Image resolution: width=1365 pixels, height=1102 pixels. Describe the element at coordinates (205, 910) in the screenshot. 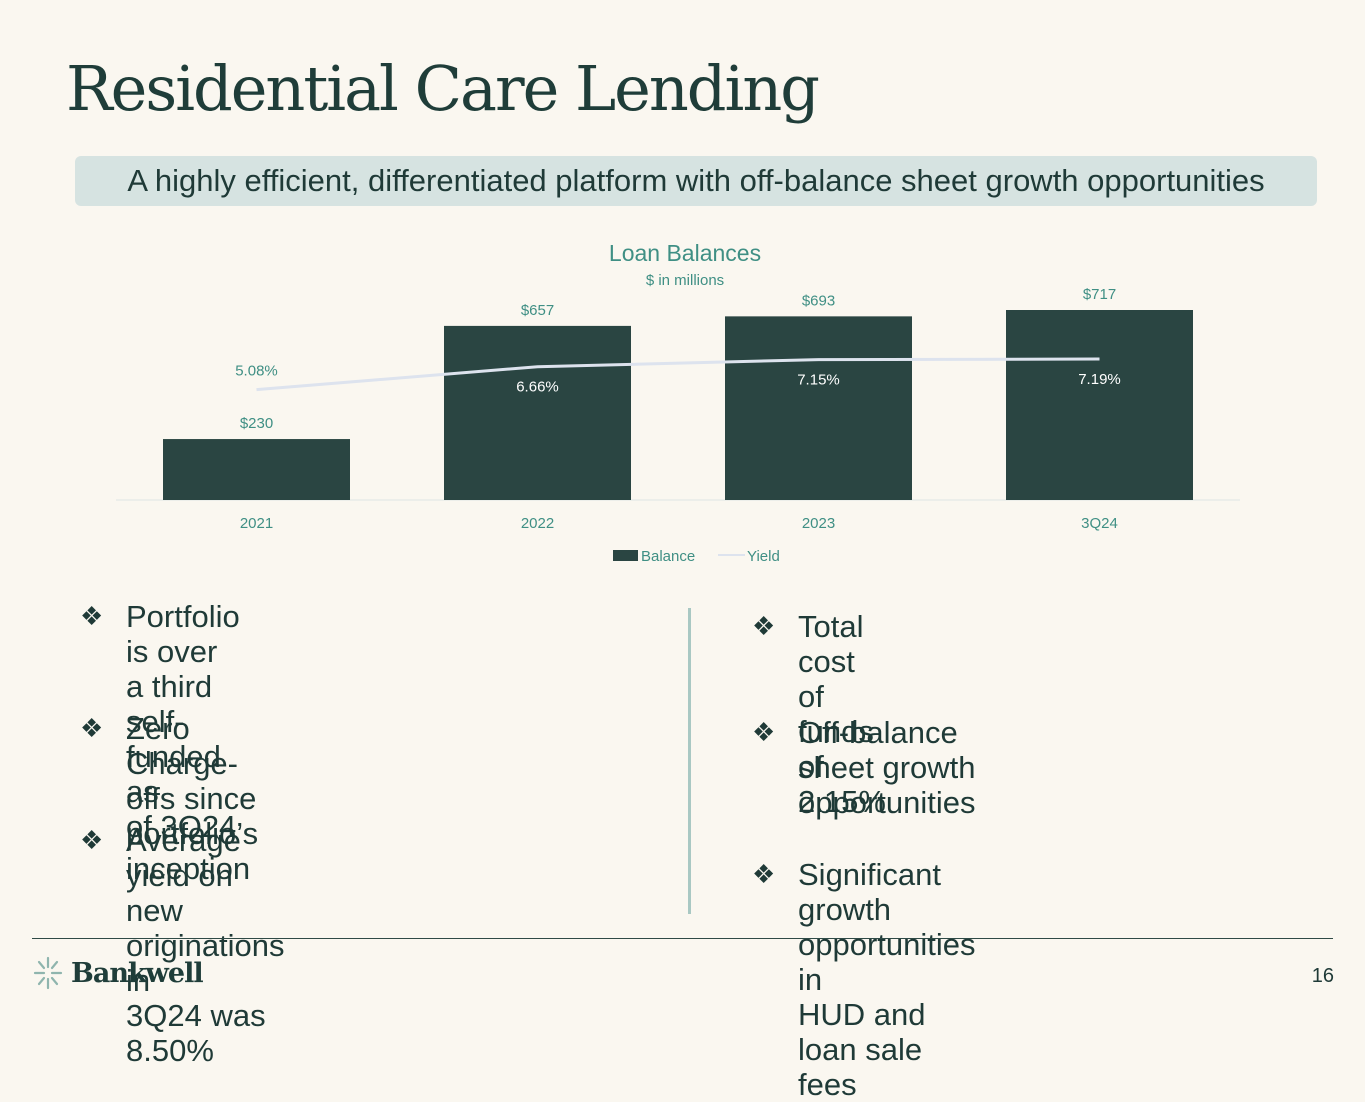

I see `bullet-line: Average yield on new originations in` at that location.